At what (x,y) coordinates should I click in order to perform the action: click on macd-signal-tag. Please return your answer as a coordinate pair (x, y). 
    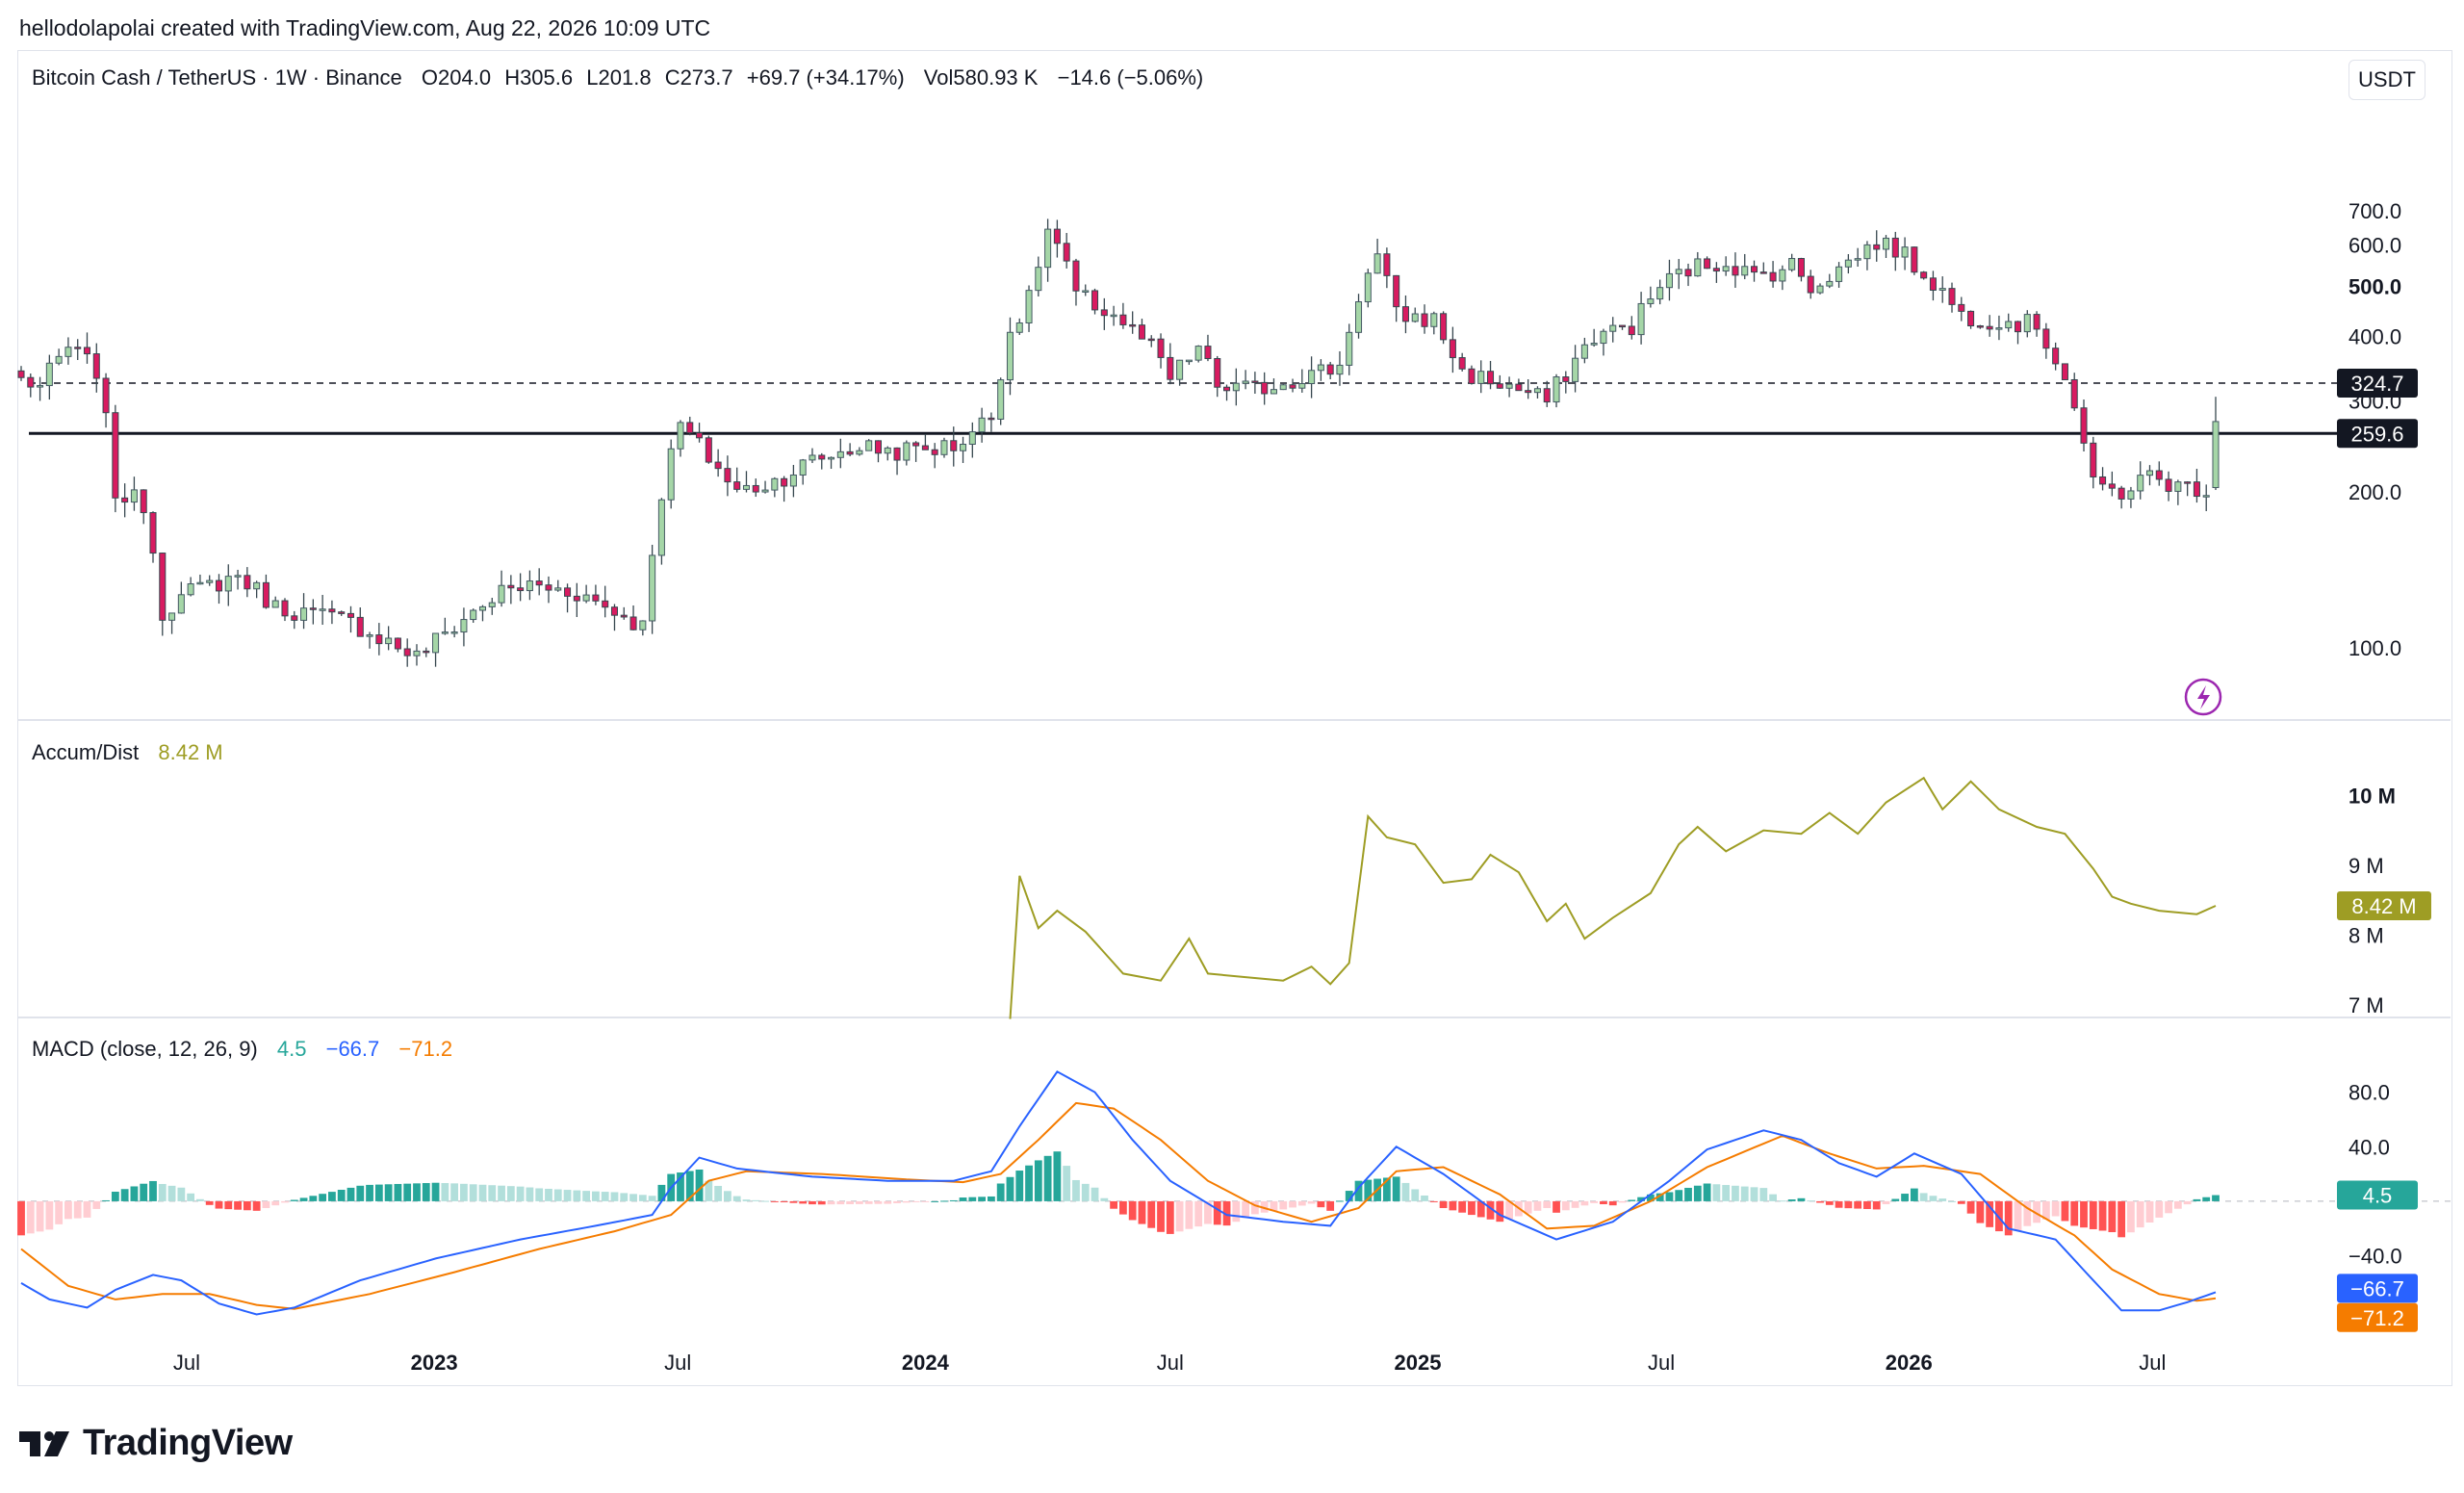
    Looking at the image, I should click on (2377, 1317).